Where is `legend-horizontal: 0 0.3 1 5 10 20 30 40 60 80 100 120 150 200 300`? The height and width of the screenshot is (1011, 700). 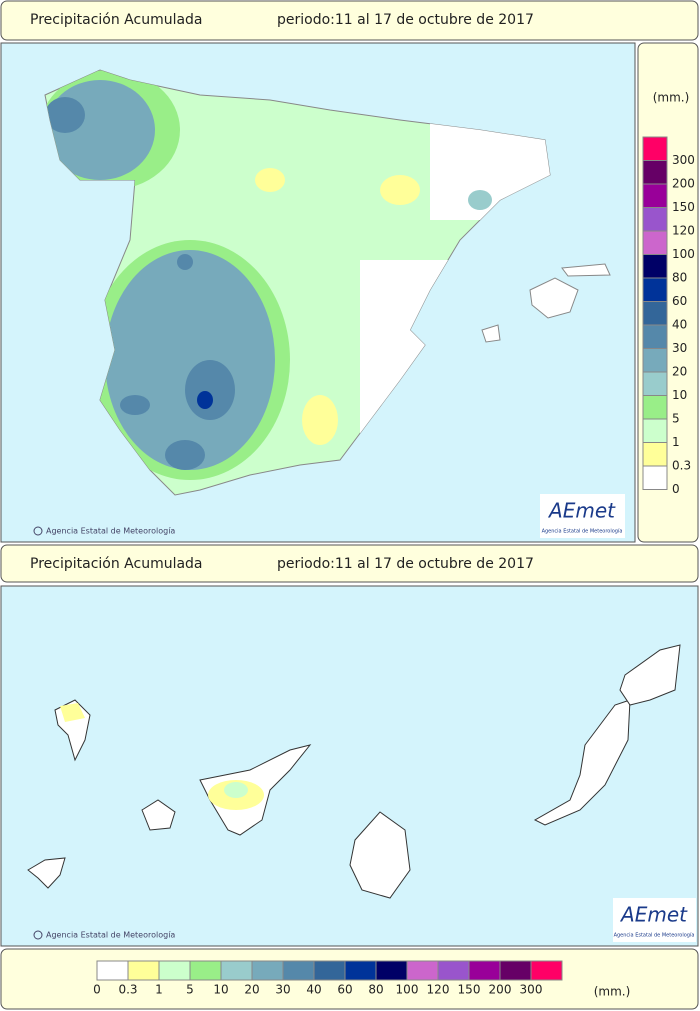
legend-horizontal: 0 0.3 1 5 10 20 30 40 60 80 100 120 150 200 300 is located at coordinates (328, 978).